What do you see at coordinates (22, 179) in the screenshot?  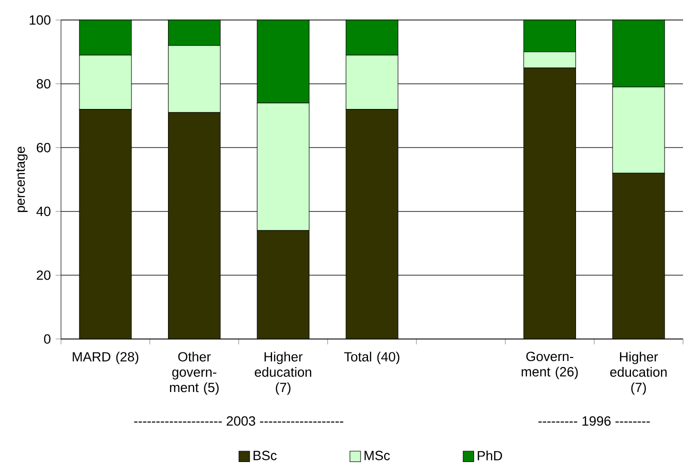 I see `y-axis-title: percentage` at bounding box center [22, 179].